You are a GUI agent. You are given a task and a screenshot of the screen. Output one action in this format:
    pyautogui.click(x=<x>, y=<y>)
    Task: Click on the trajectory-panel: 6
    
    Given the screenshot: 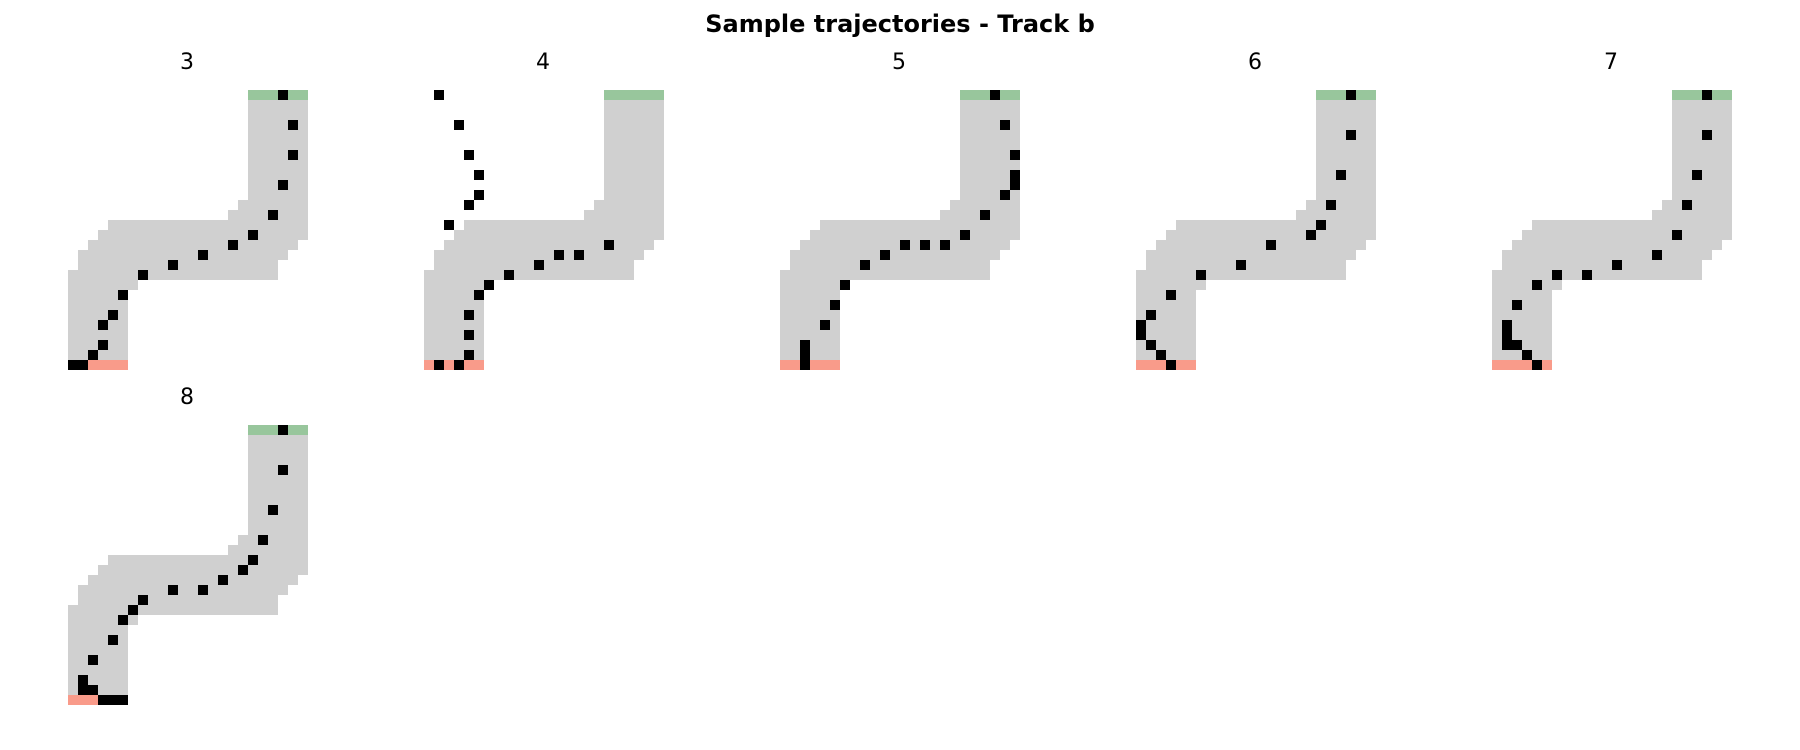 What is the action you would take?
    pyautogui.click(x=1261, y=215)
    